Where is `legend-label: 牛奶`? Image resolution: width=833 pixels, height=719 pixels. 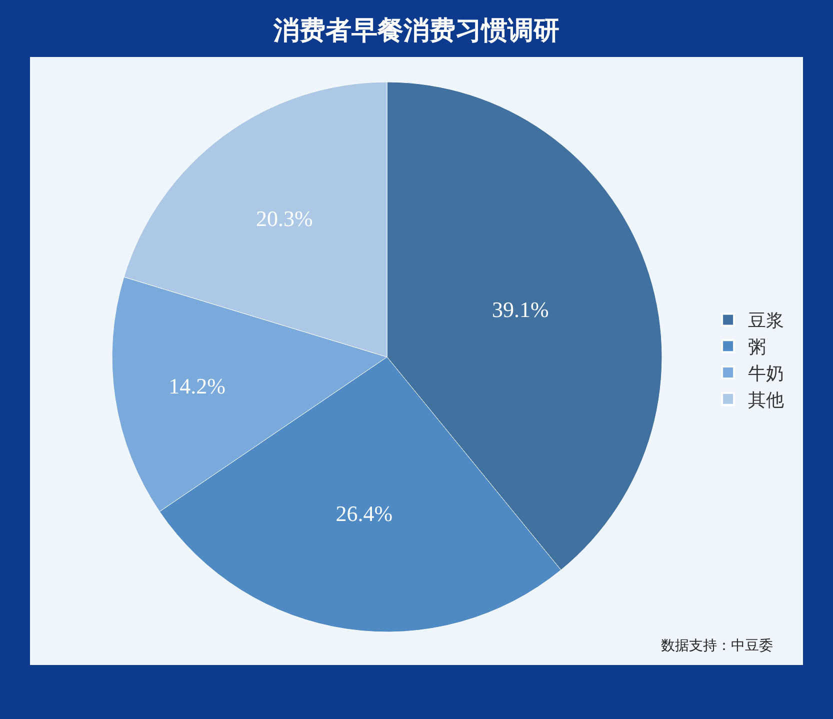
legend-label: 牛奶 is located at coordinates (766, 374).